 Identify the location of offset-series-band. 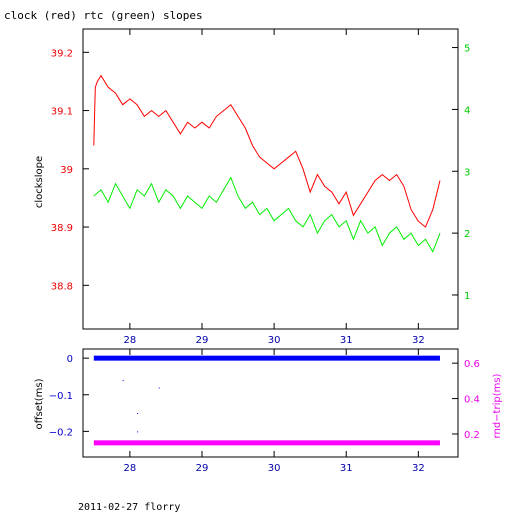
(266, 358).